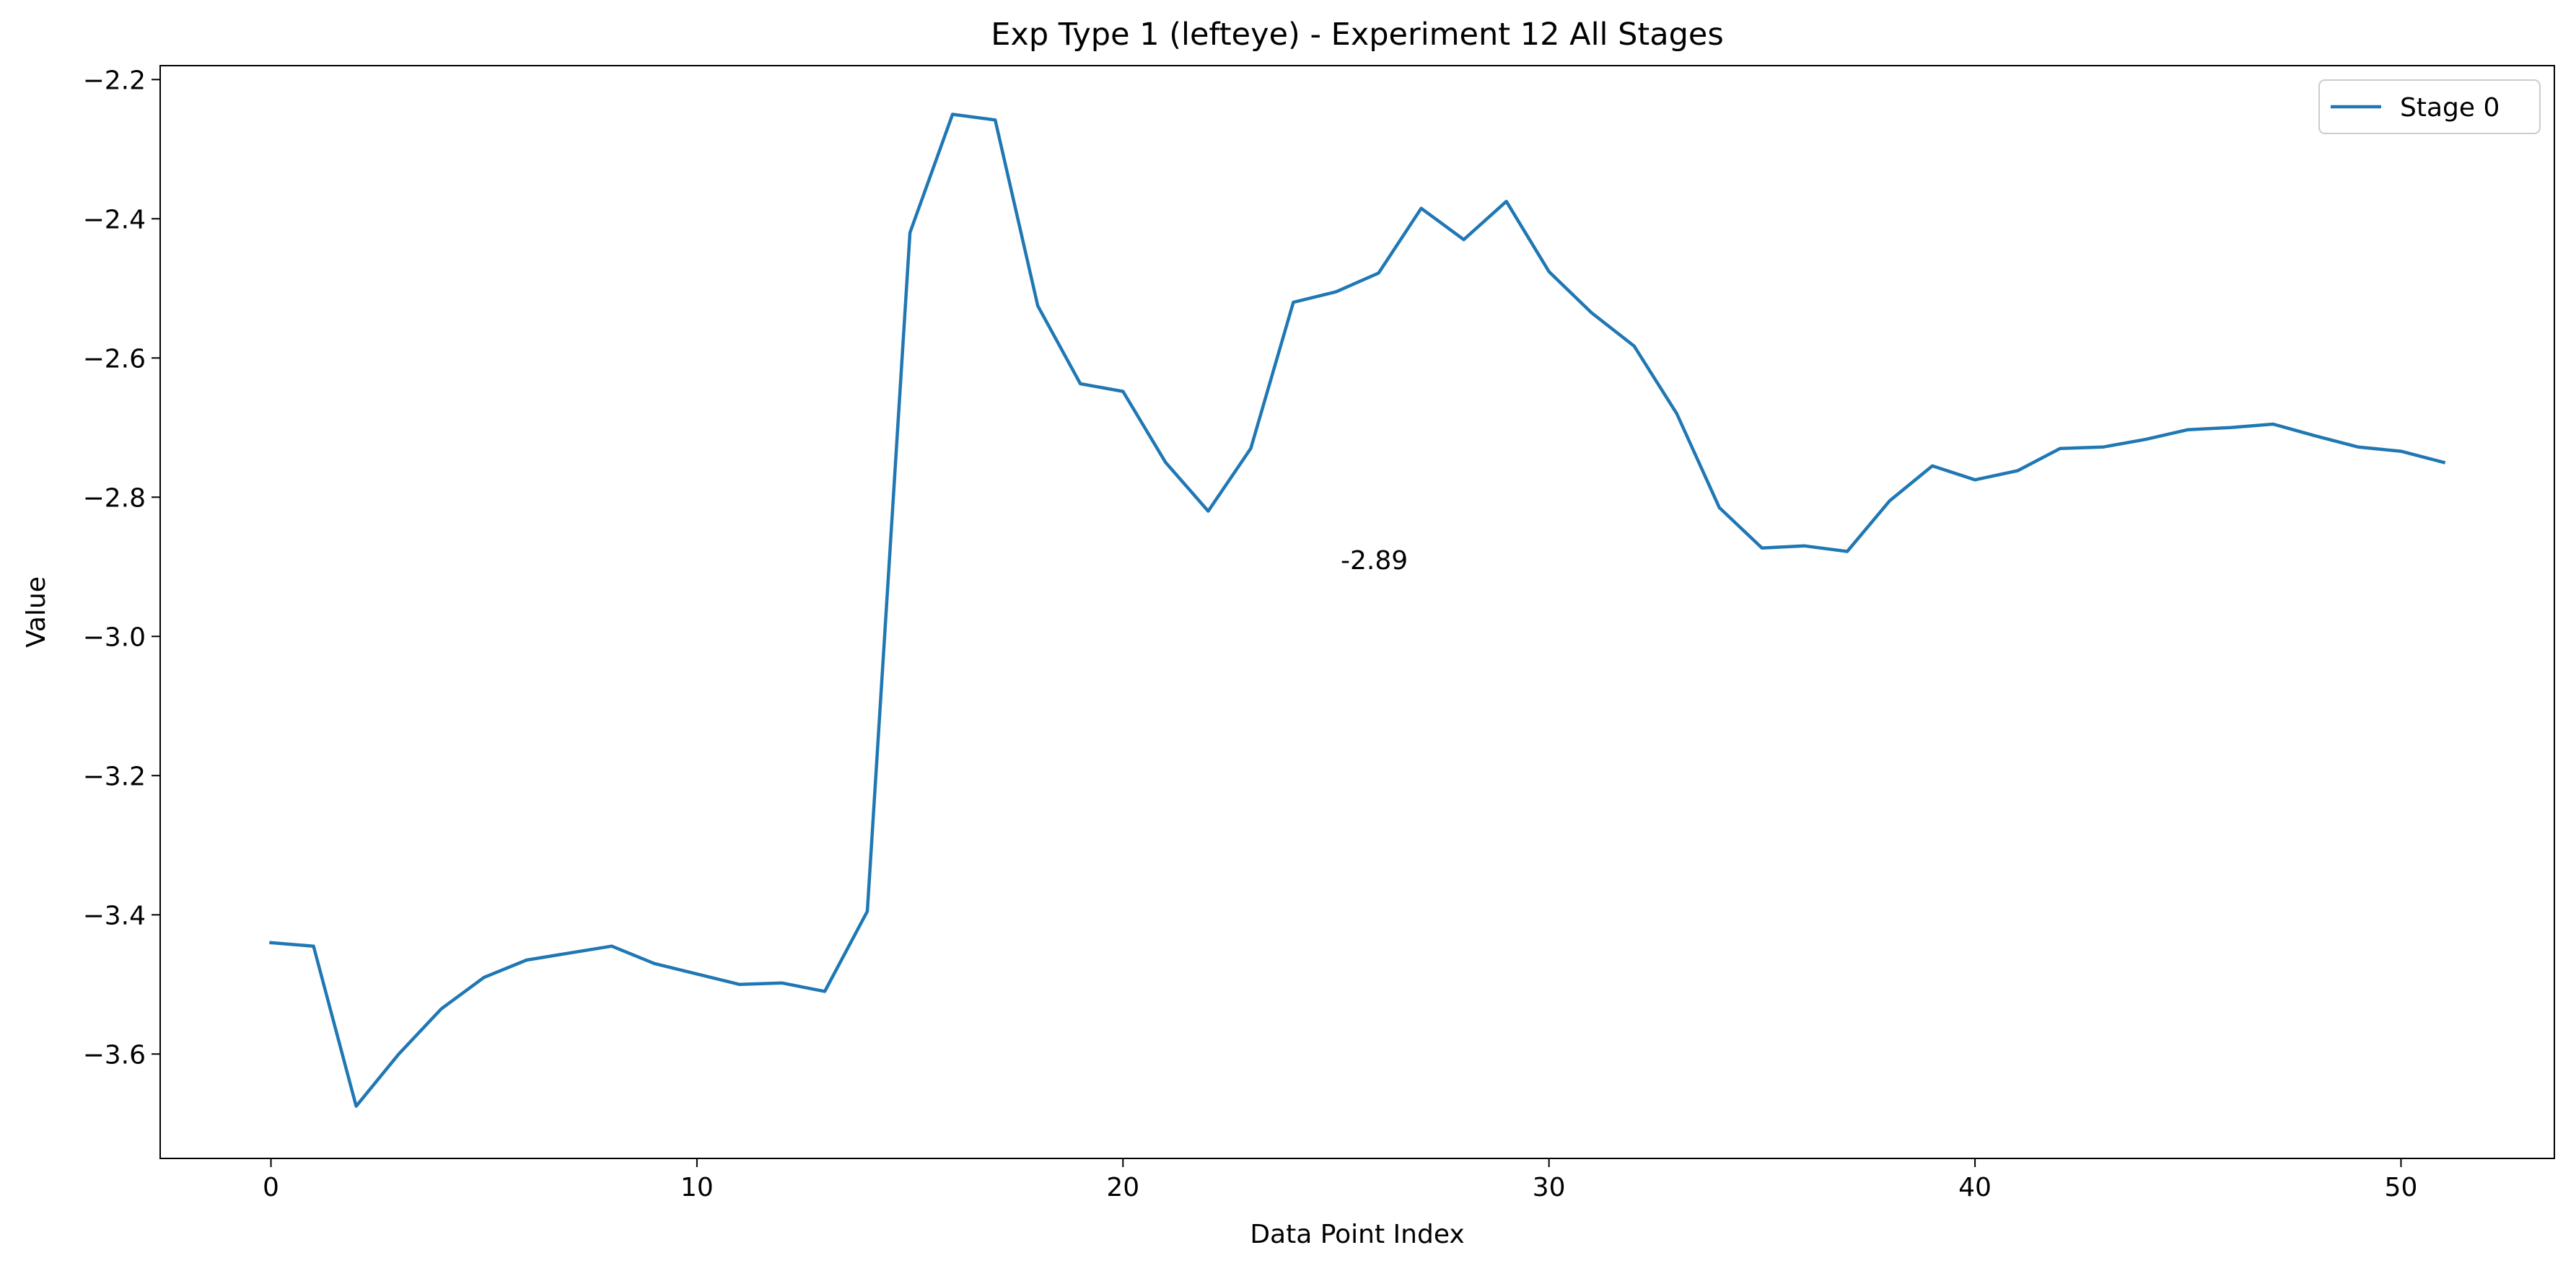 The width and height of the screenshot is (2576, 1276). What do you see at coordinates (1975, 1187) in the screenshot?
I see `x-tick-label: 40` at bounding box center [1975, 1187].